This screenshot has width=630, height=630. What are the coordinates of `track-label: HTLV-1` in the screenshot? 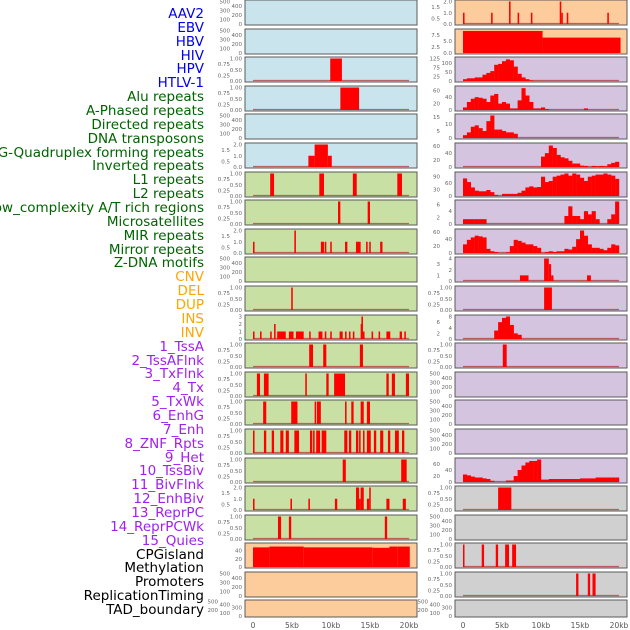 It's located at (180, 83).